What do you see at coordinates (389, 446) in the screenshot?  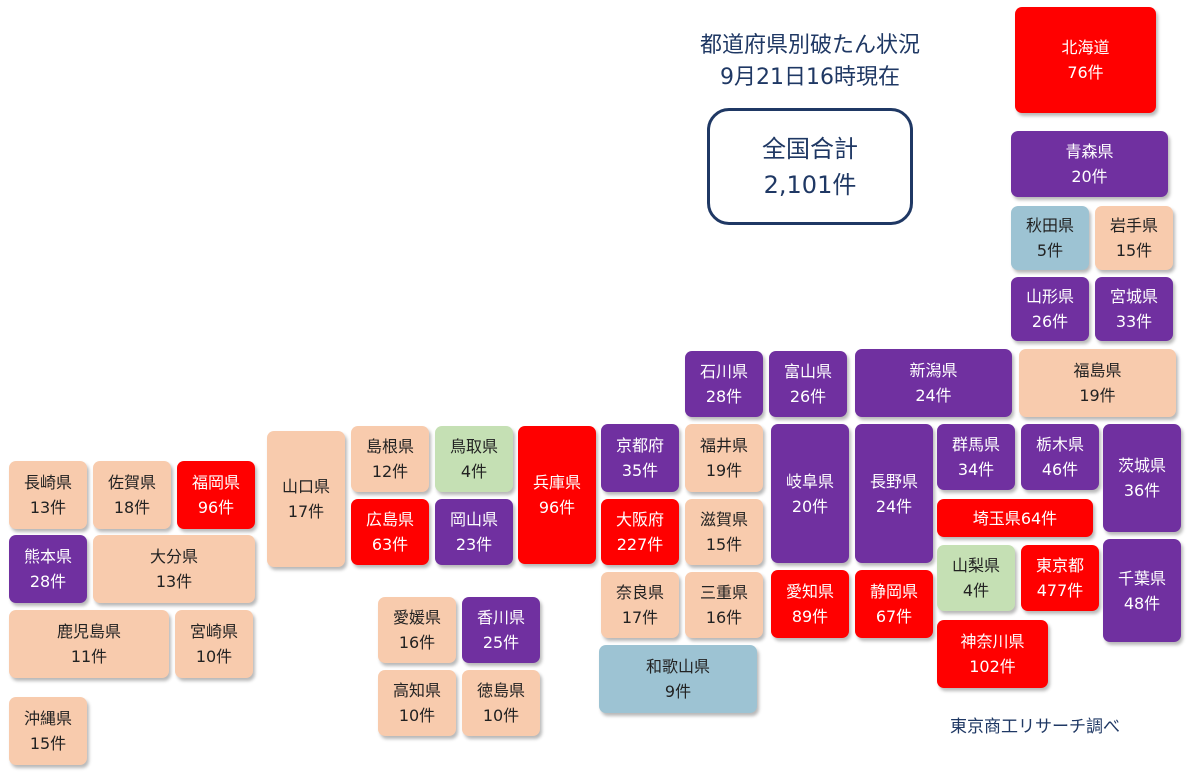 I see `pref-name: 島根県` at bounding box center [389, 446].